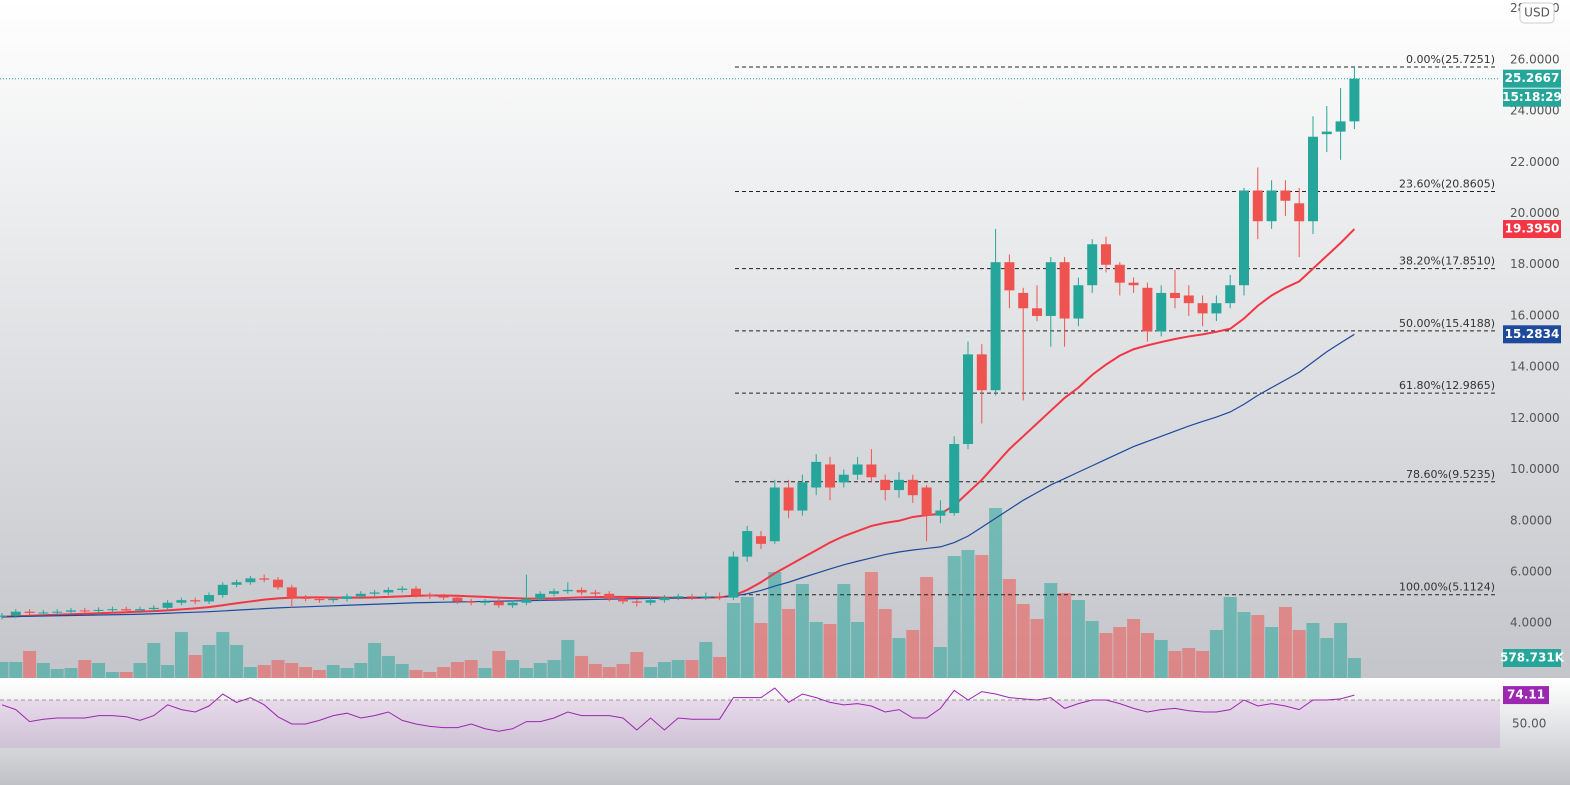 This screenshot has width=1570, height=785. Describe the element at coordinates (1535, 315) in the screenshot. I see `y-tick-label: 16.0000` at that location.